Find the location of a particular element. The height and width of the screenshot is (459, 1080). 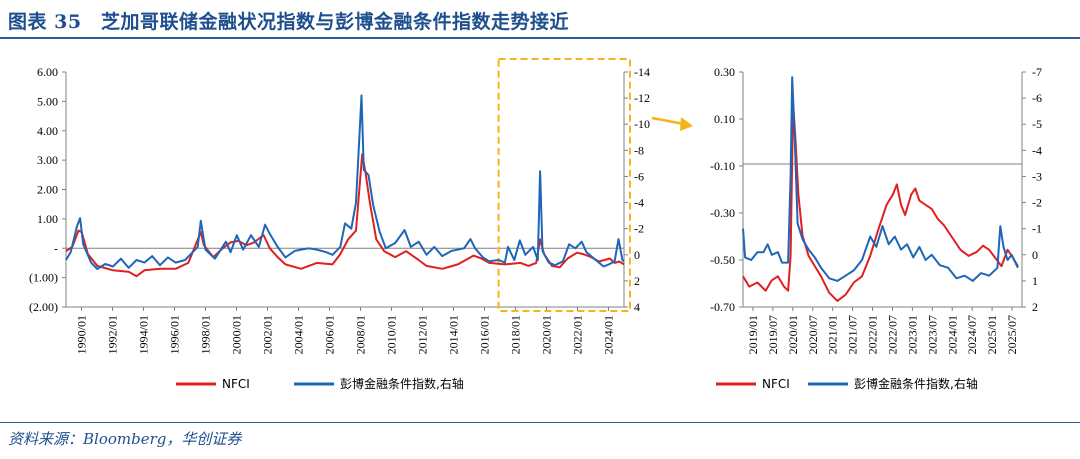

right-tick-label: -1 is located at coordinates (1037, 229).